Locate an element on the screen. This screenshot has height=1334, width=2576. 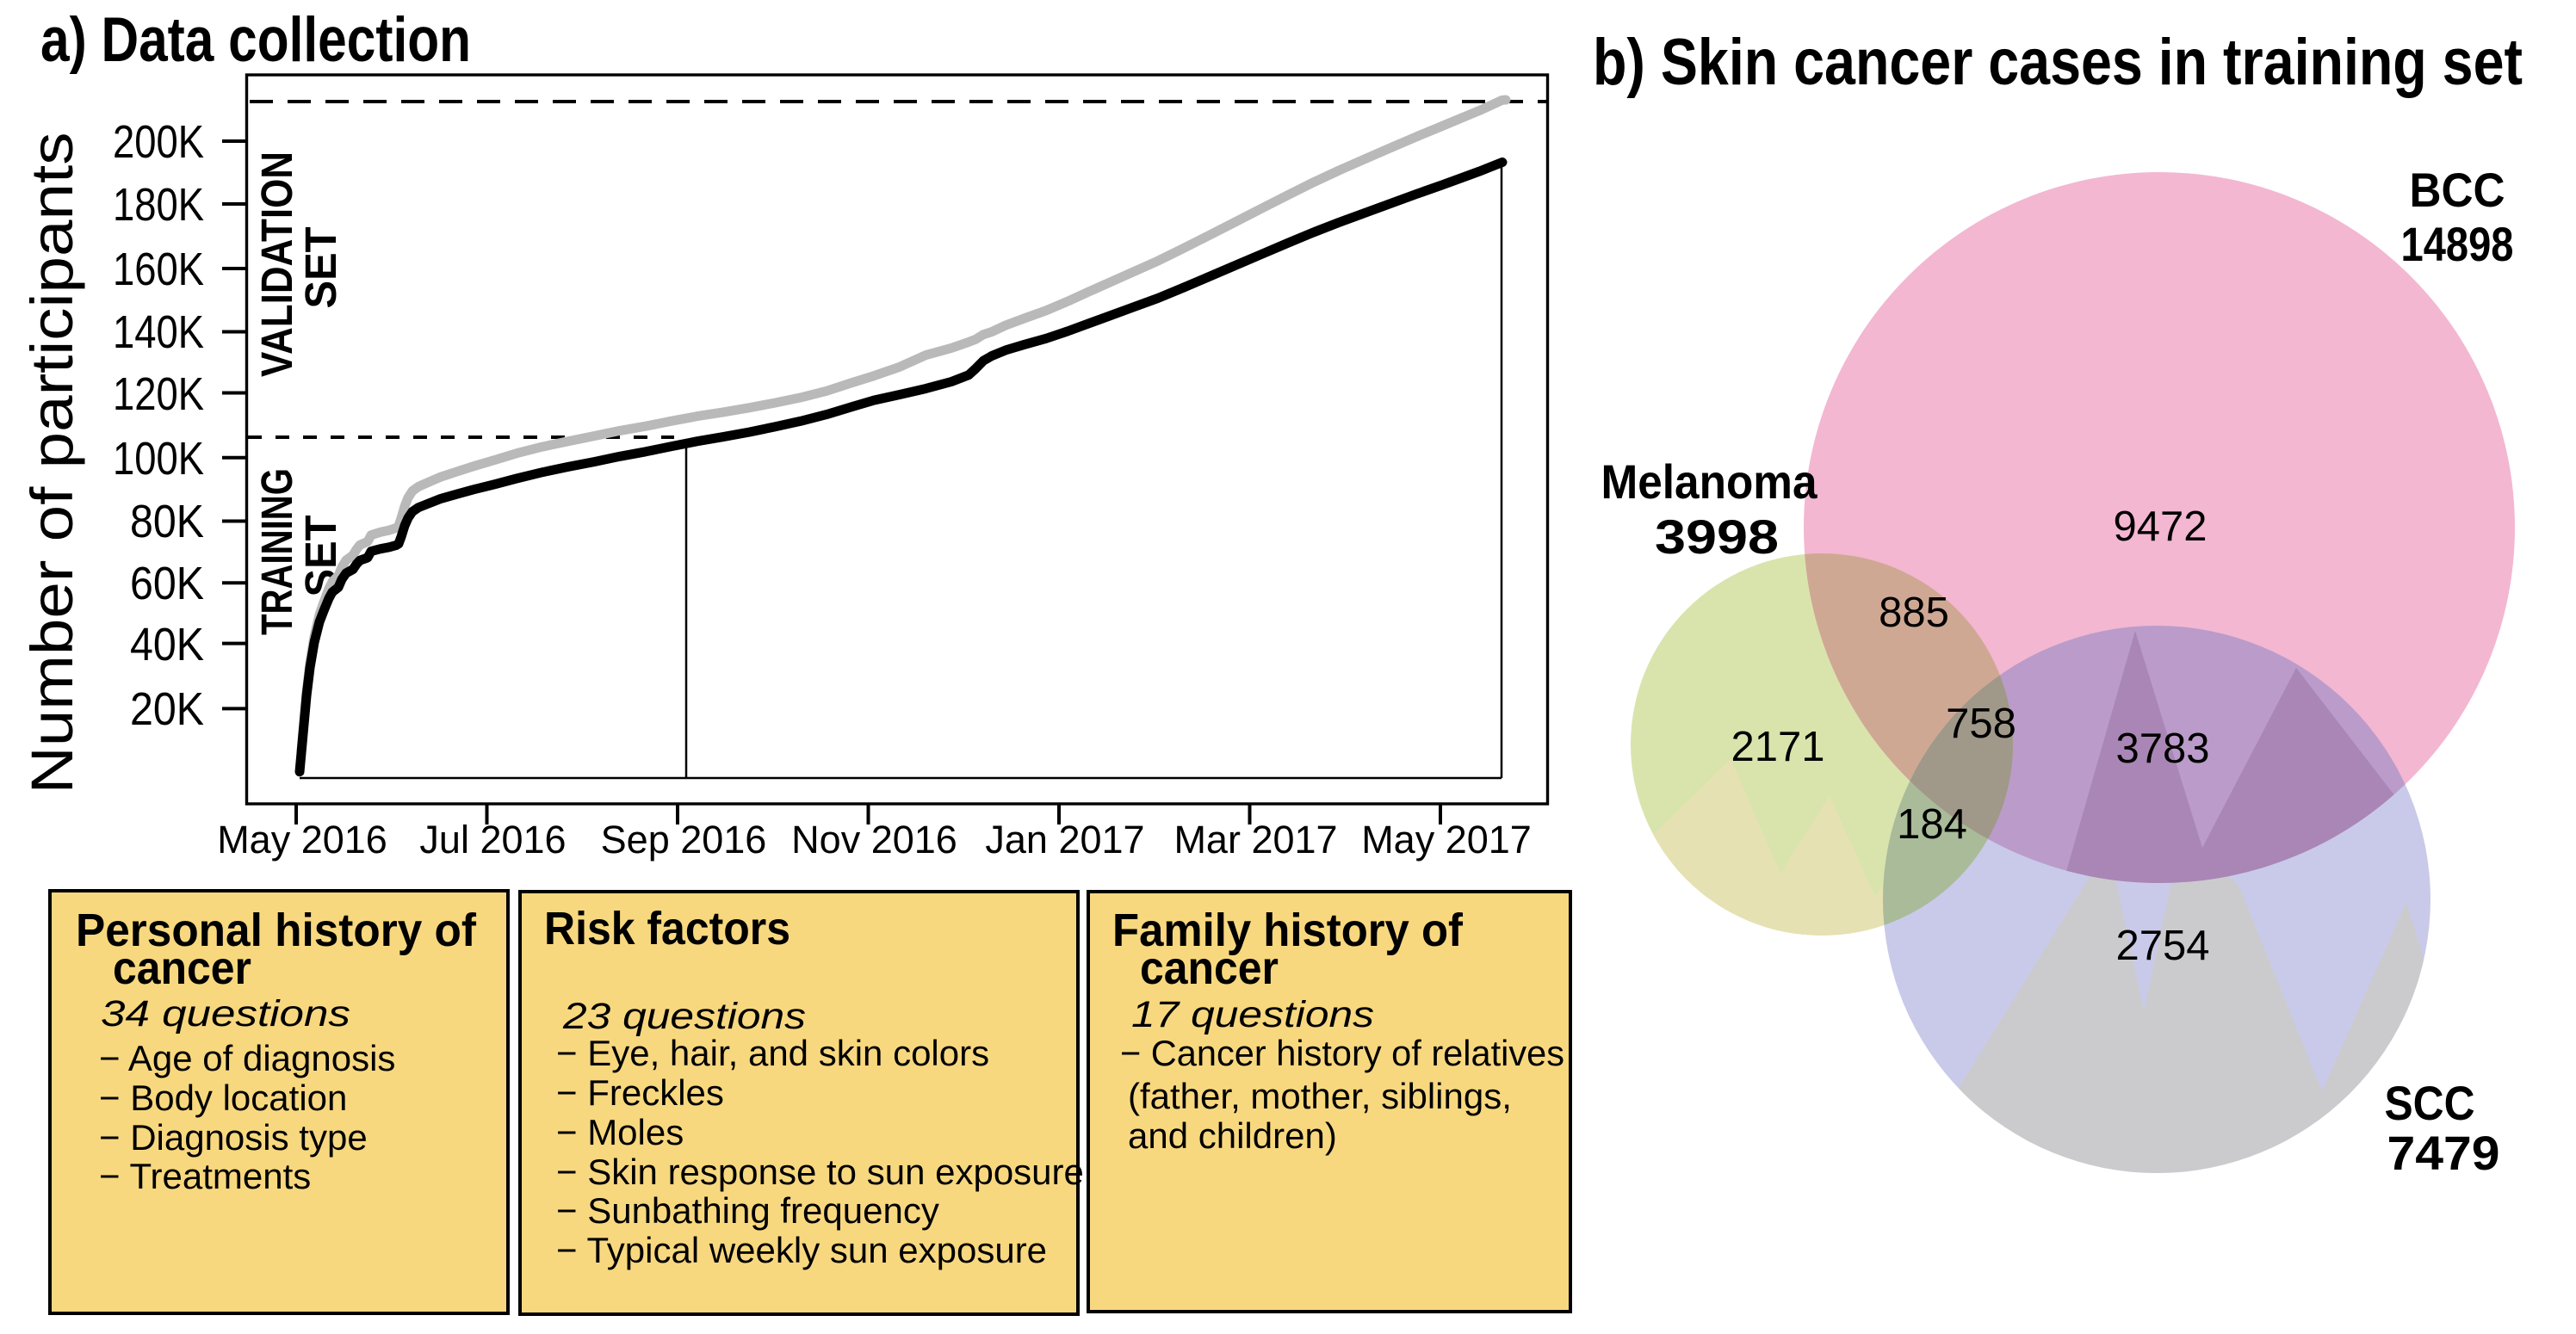
svg-text: 2171 is located at coordinates (1777, 747).